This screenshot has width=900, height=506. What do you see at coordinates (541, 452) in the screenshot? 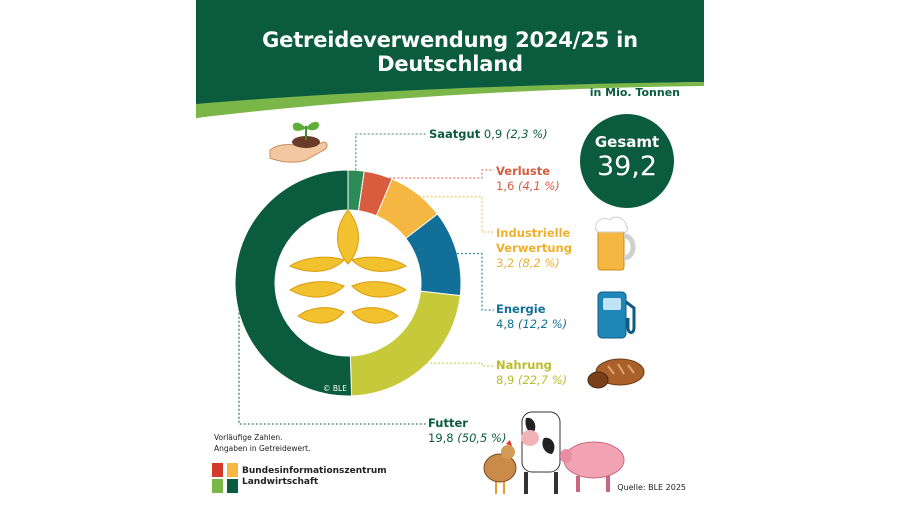
I see `cow-icon` at bounding box center [541, 452].